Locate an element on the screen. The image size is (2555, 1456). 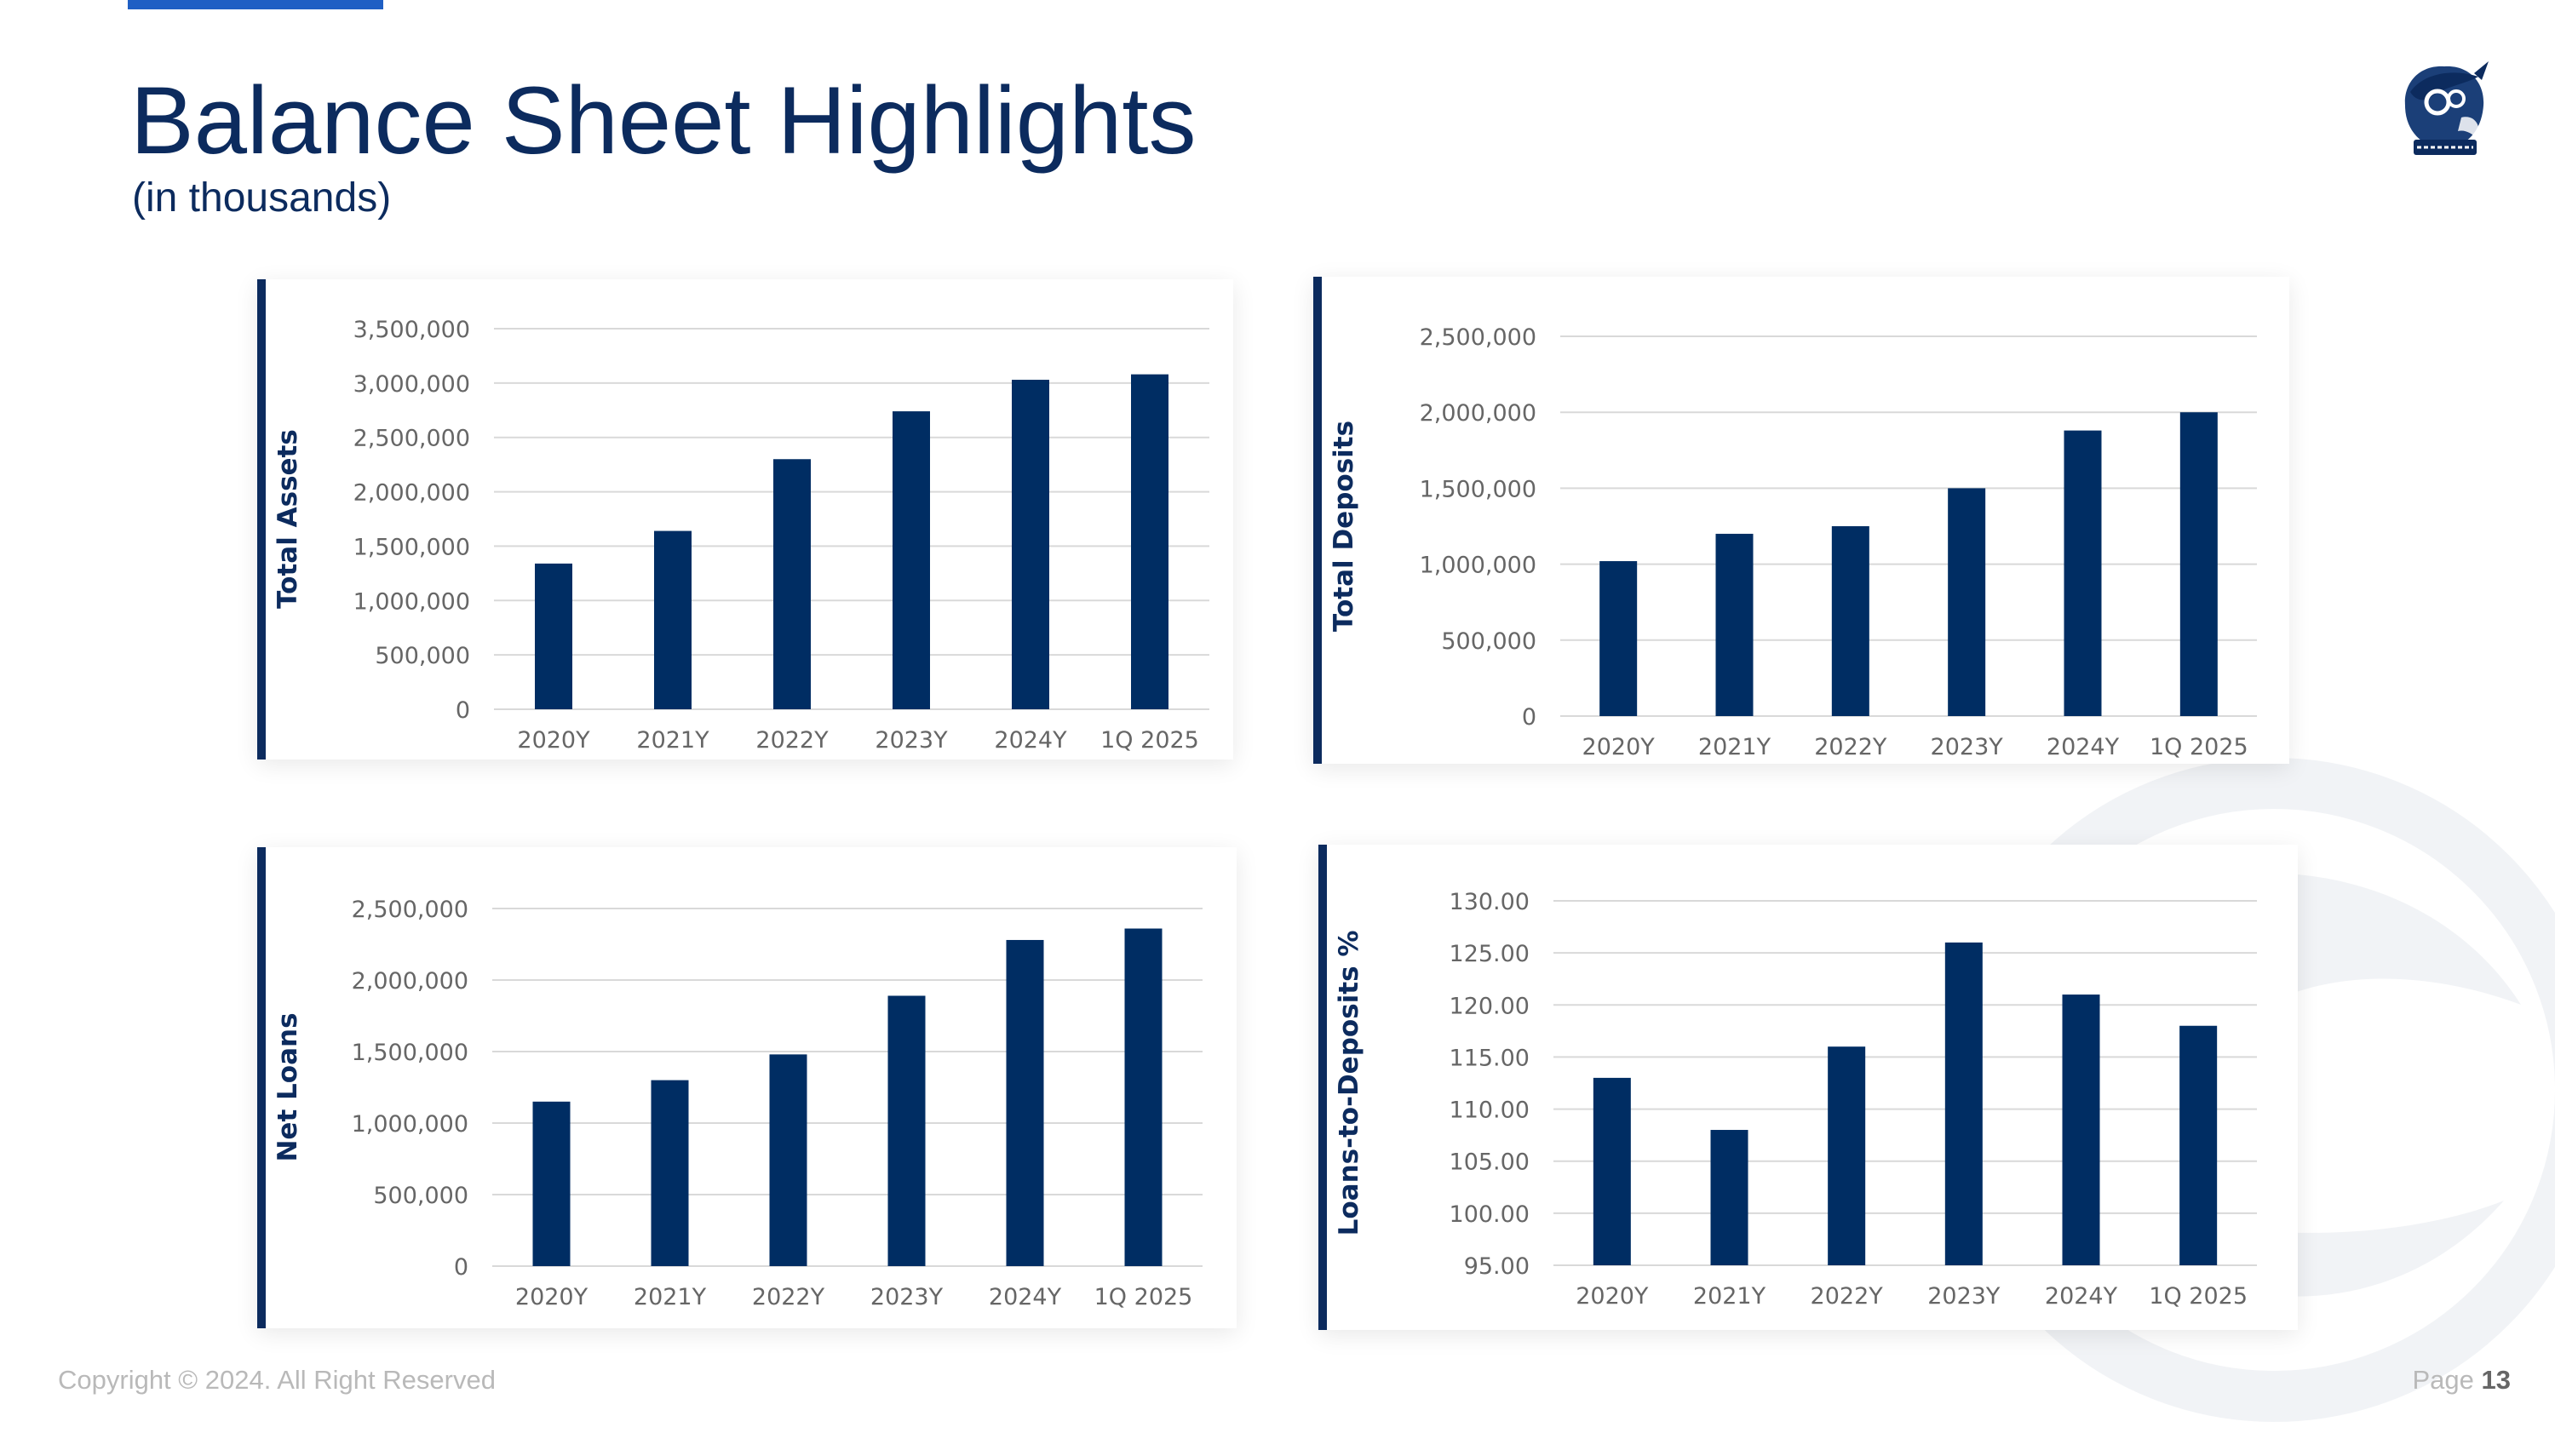
copyright-text: Copyright © 2024. All Right Reserved is located at coordinates (277, 1380).